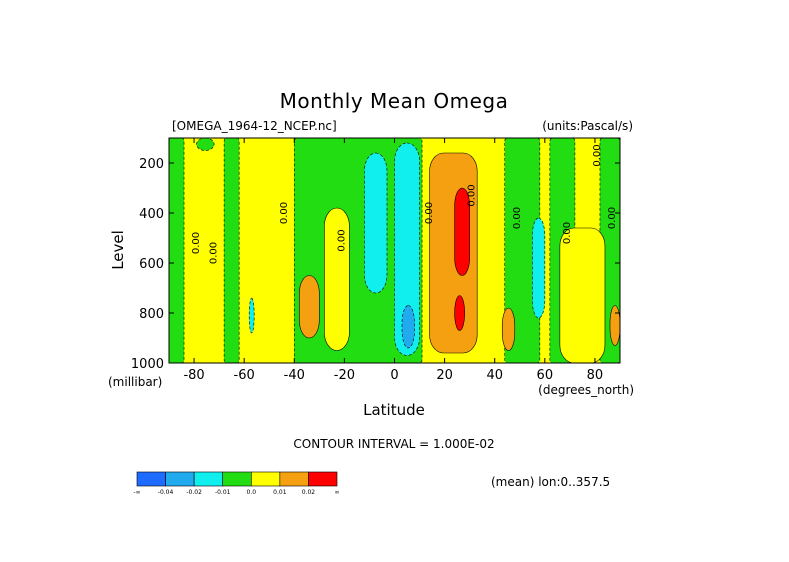 Image resolution: width=789 pixels, height=562 pixels. Describe the element at coordinates (166, 492) in the screenshot. I see `colorbar-label: -0.04` at that location.